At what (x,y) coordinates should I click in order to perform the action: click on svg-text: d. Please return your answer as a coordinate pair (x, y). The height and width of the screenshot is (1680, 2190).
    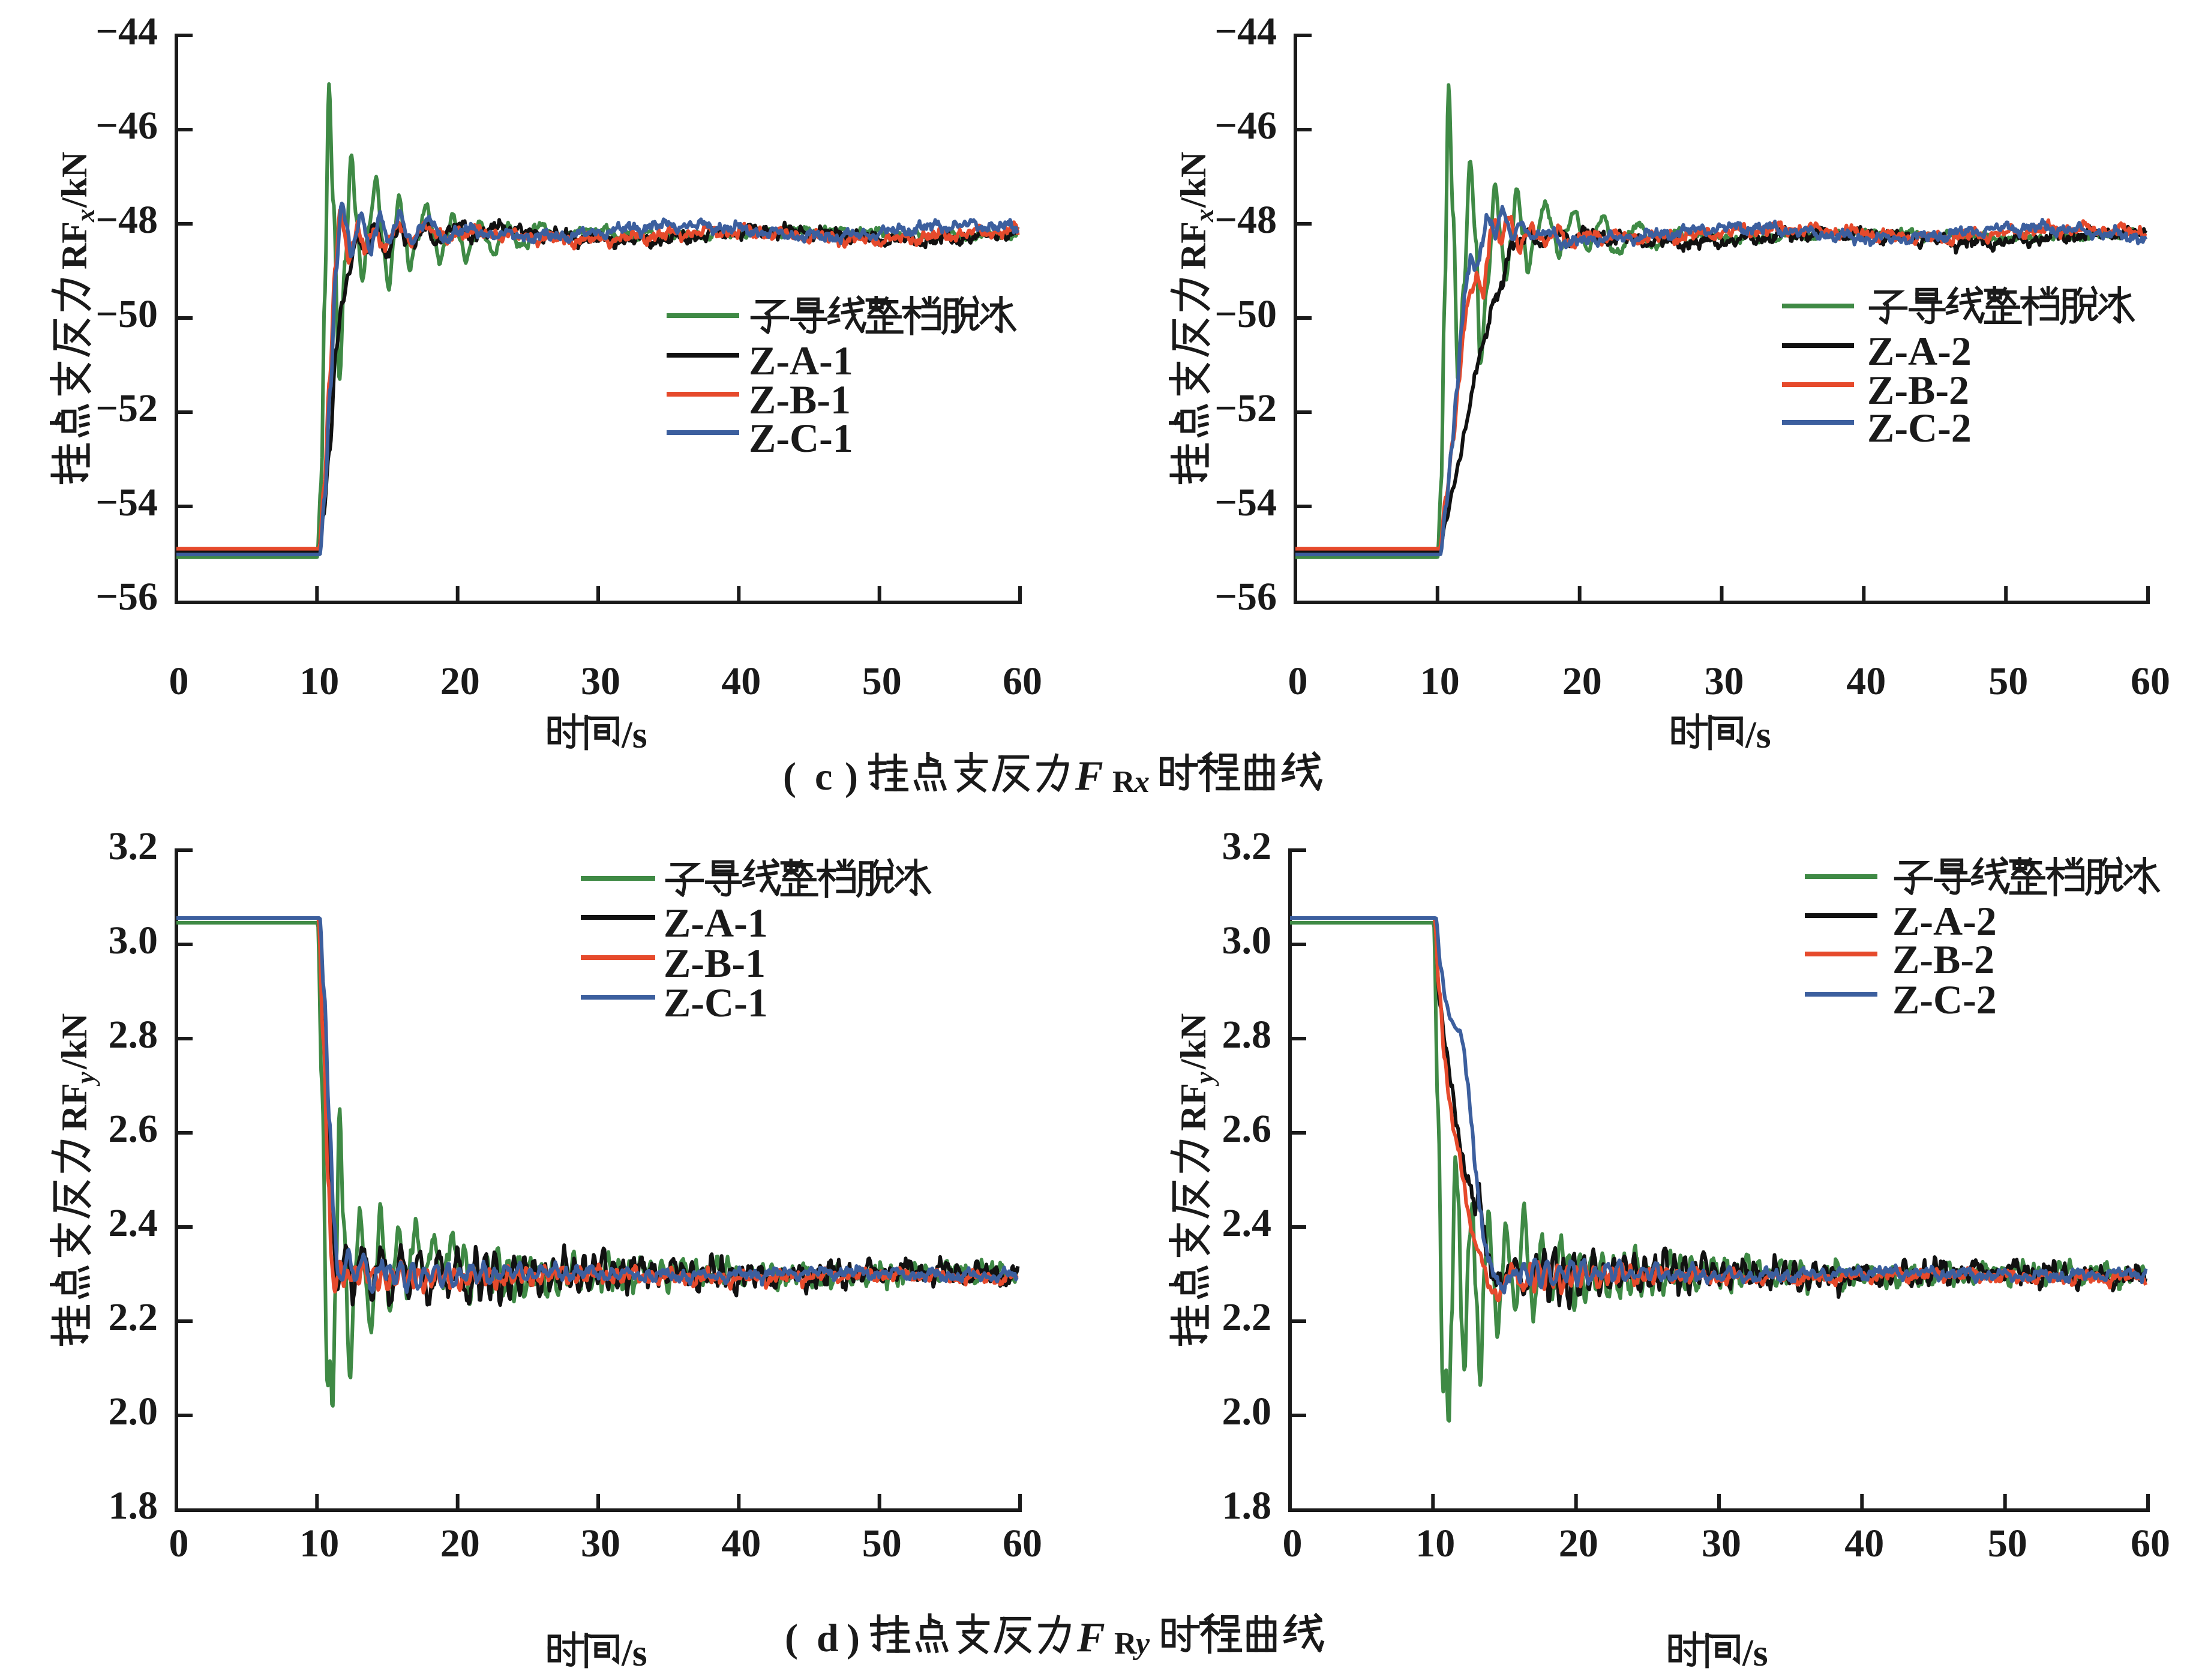
    Looking at the image, I should click on (828, 1638).